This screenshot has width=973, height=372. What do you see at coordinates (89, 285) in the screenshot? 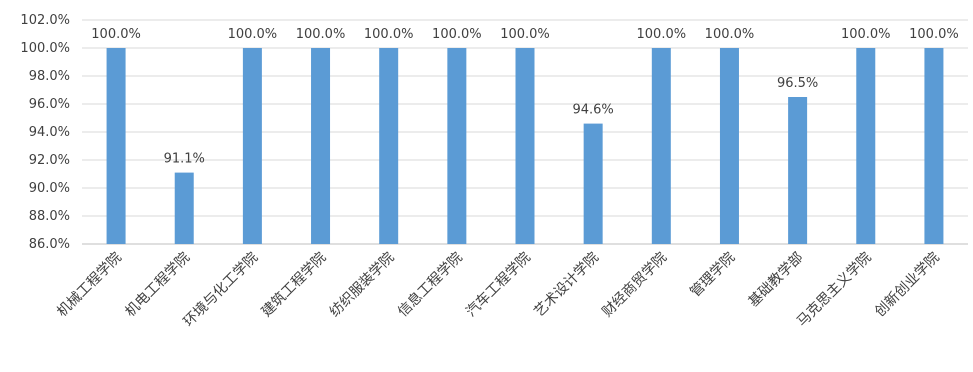
I see `x-category-label: 机械工程学院` at bounding box center [89, 285].